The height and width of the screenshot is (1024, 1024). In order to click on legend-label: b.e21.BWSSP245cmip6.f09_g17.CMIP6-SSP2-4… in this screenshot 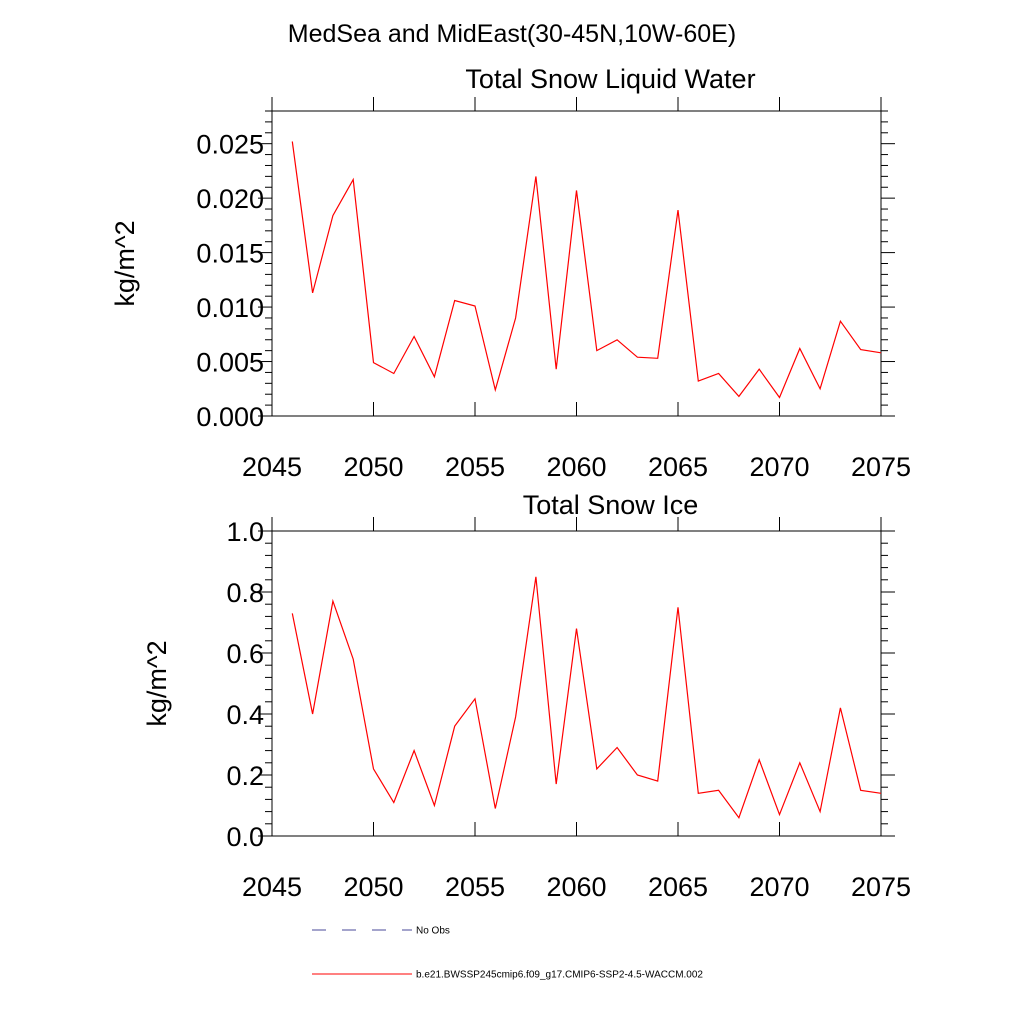, I will do `click(559, 975)`.